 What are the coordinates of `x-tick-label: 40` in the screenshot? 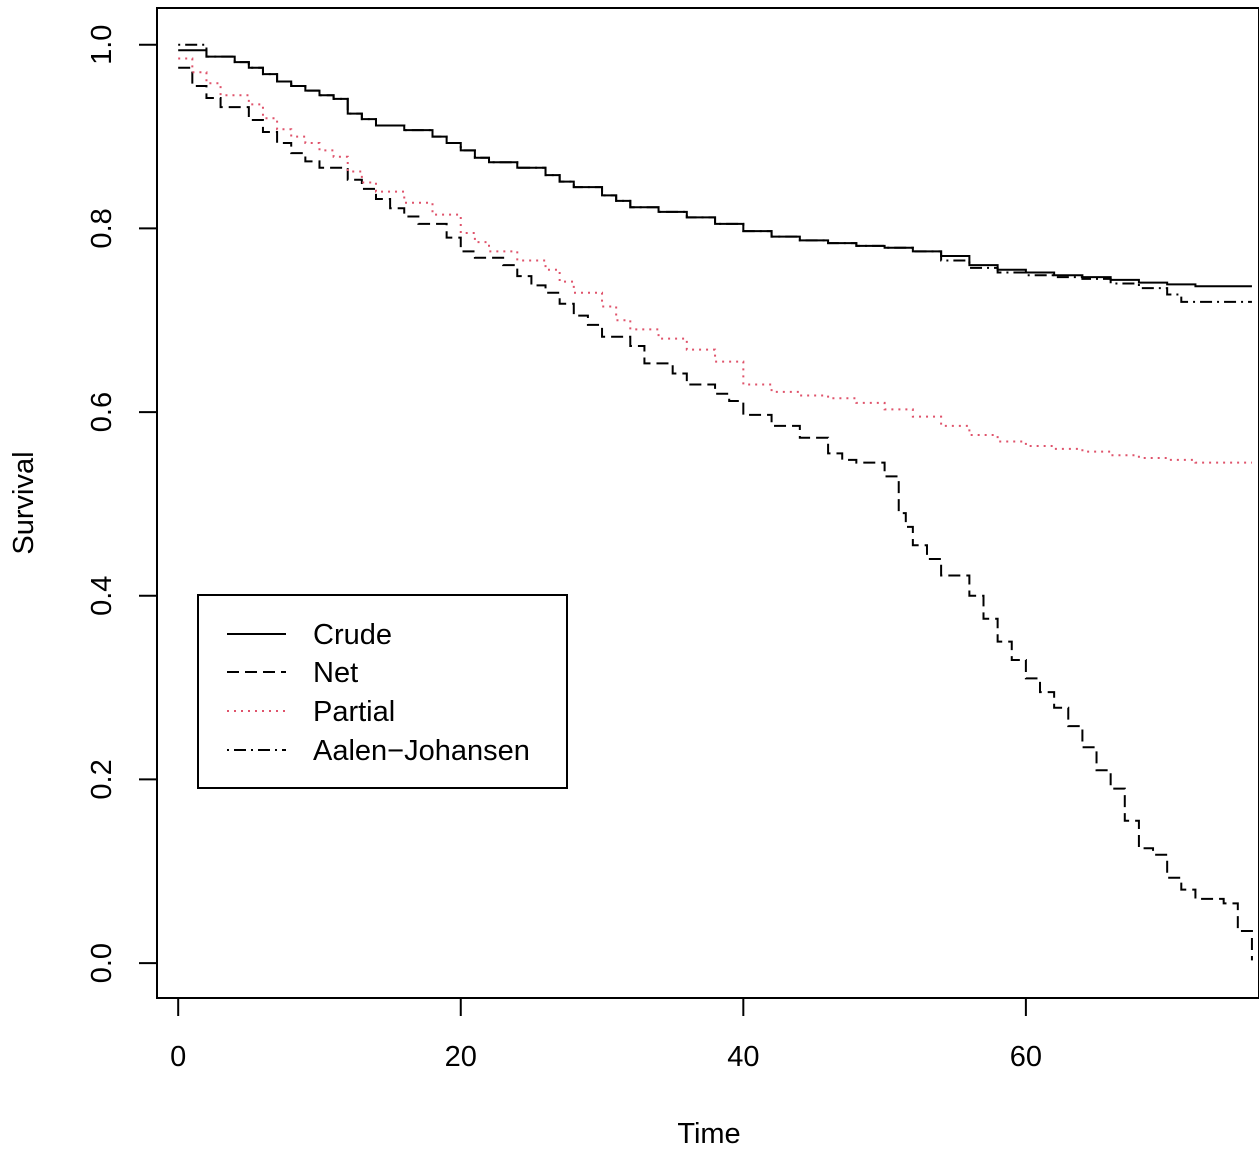 It's located at (743, 1057).